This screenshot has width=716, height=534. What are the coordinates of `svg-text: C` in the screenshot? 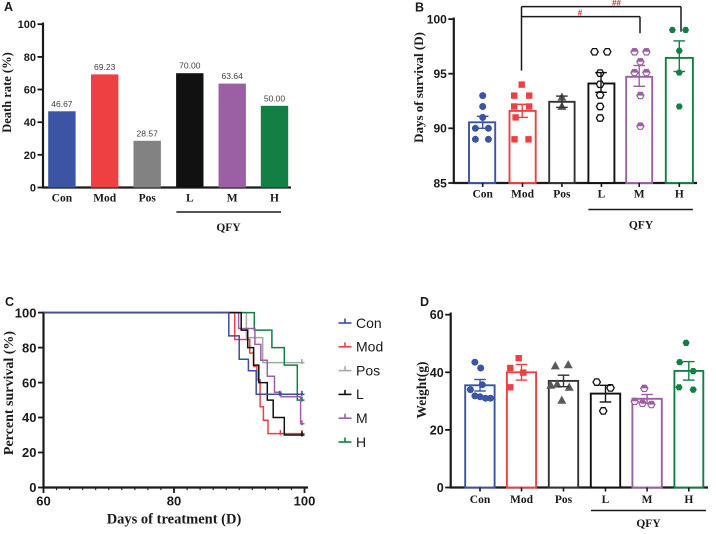 It's located at (9, 302).